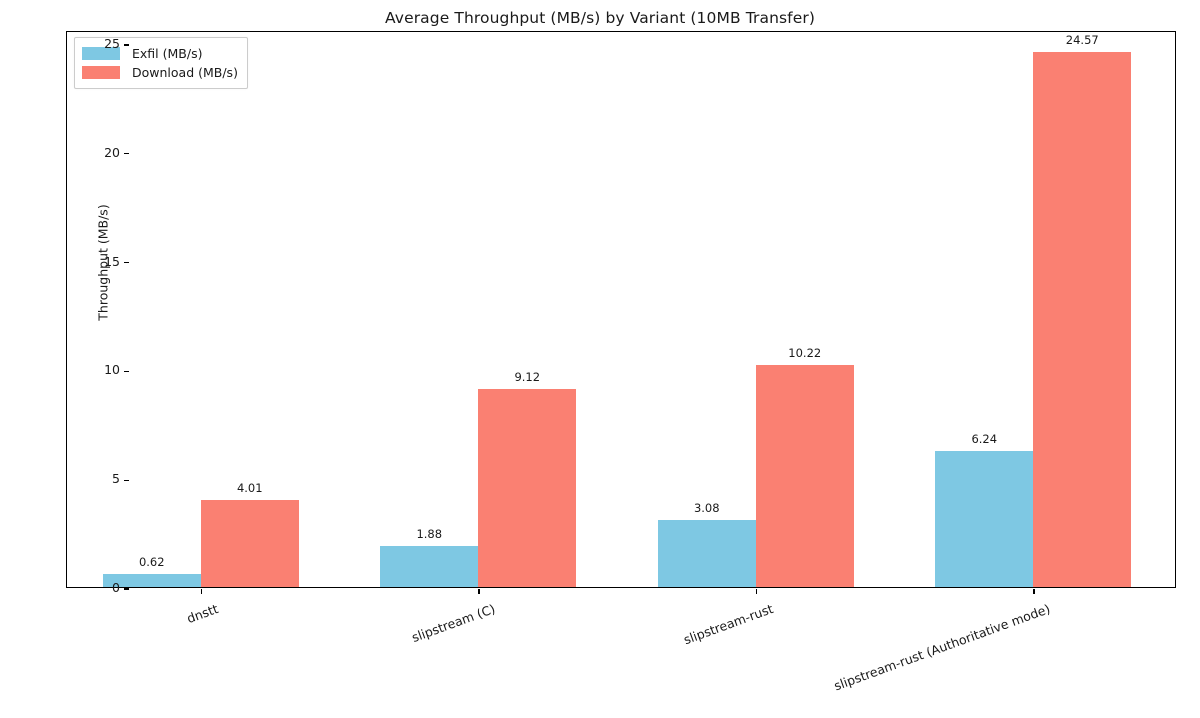 This screenshot has width=1200, height=718. What do you see at coordinates (185, 72) in the screenshot?
I see `legend-label: Download (MB/s)` at bounding box center [185, 72].